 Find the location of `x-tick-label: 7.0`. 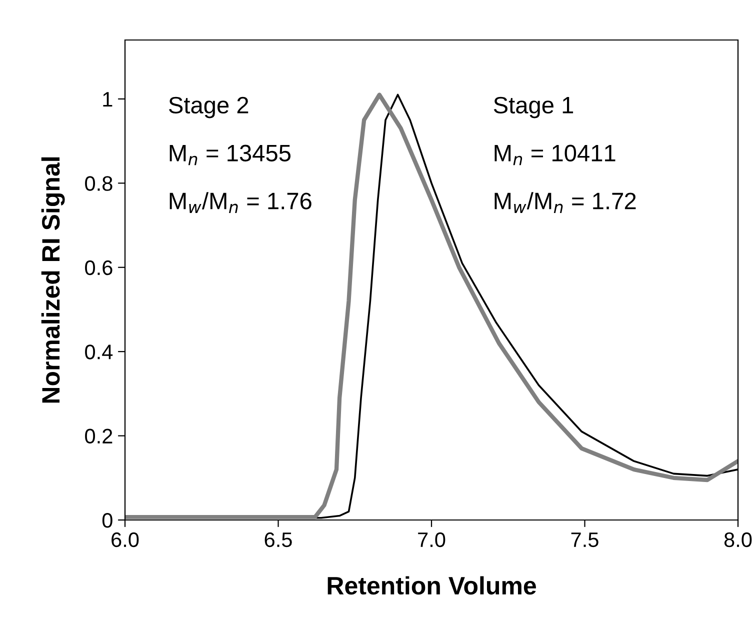

x-tick-label: 7.0 is located at coordinates (432, 540).